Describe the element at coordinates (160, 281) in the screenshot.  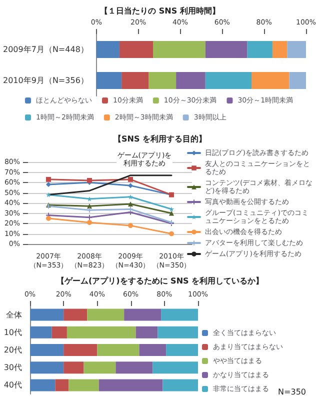
I see `chart-title: 【ゲーム(アプリ)をするために SNS を利用しているか】` at that location.